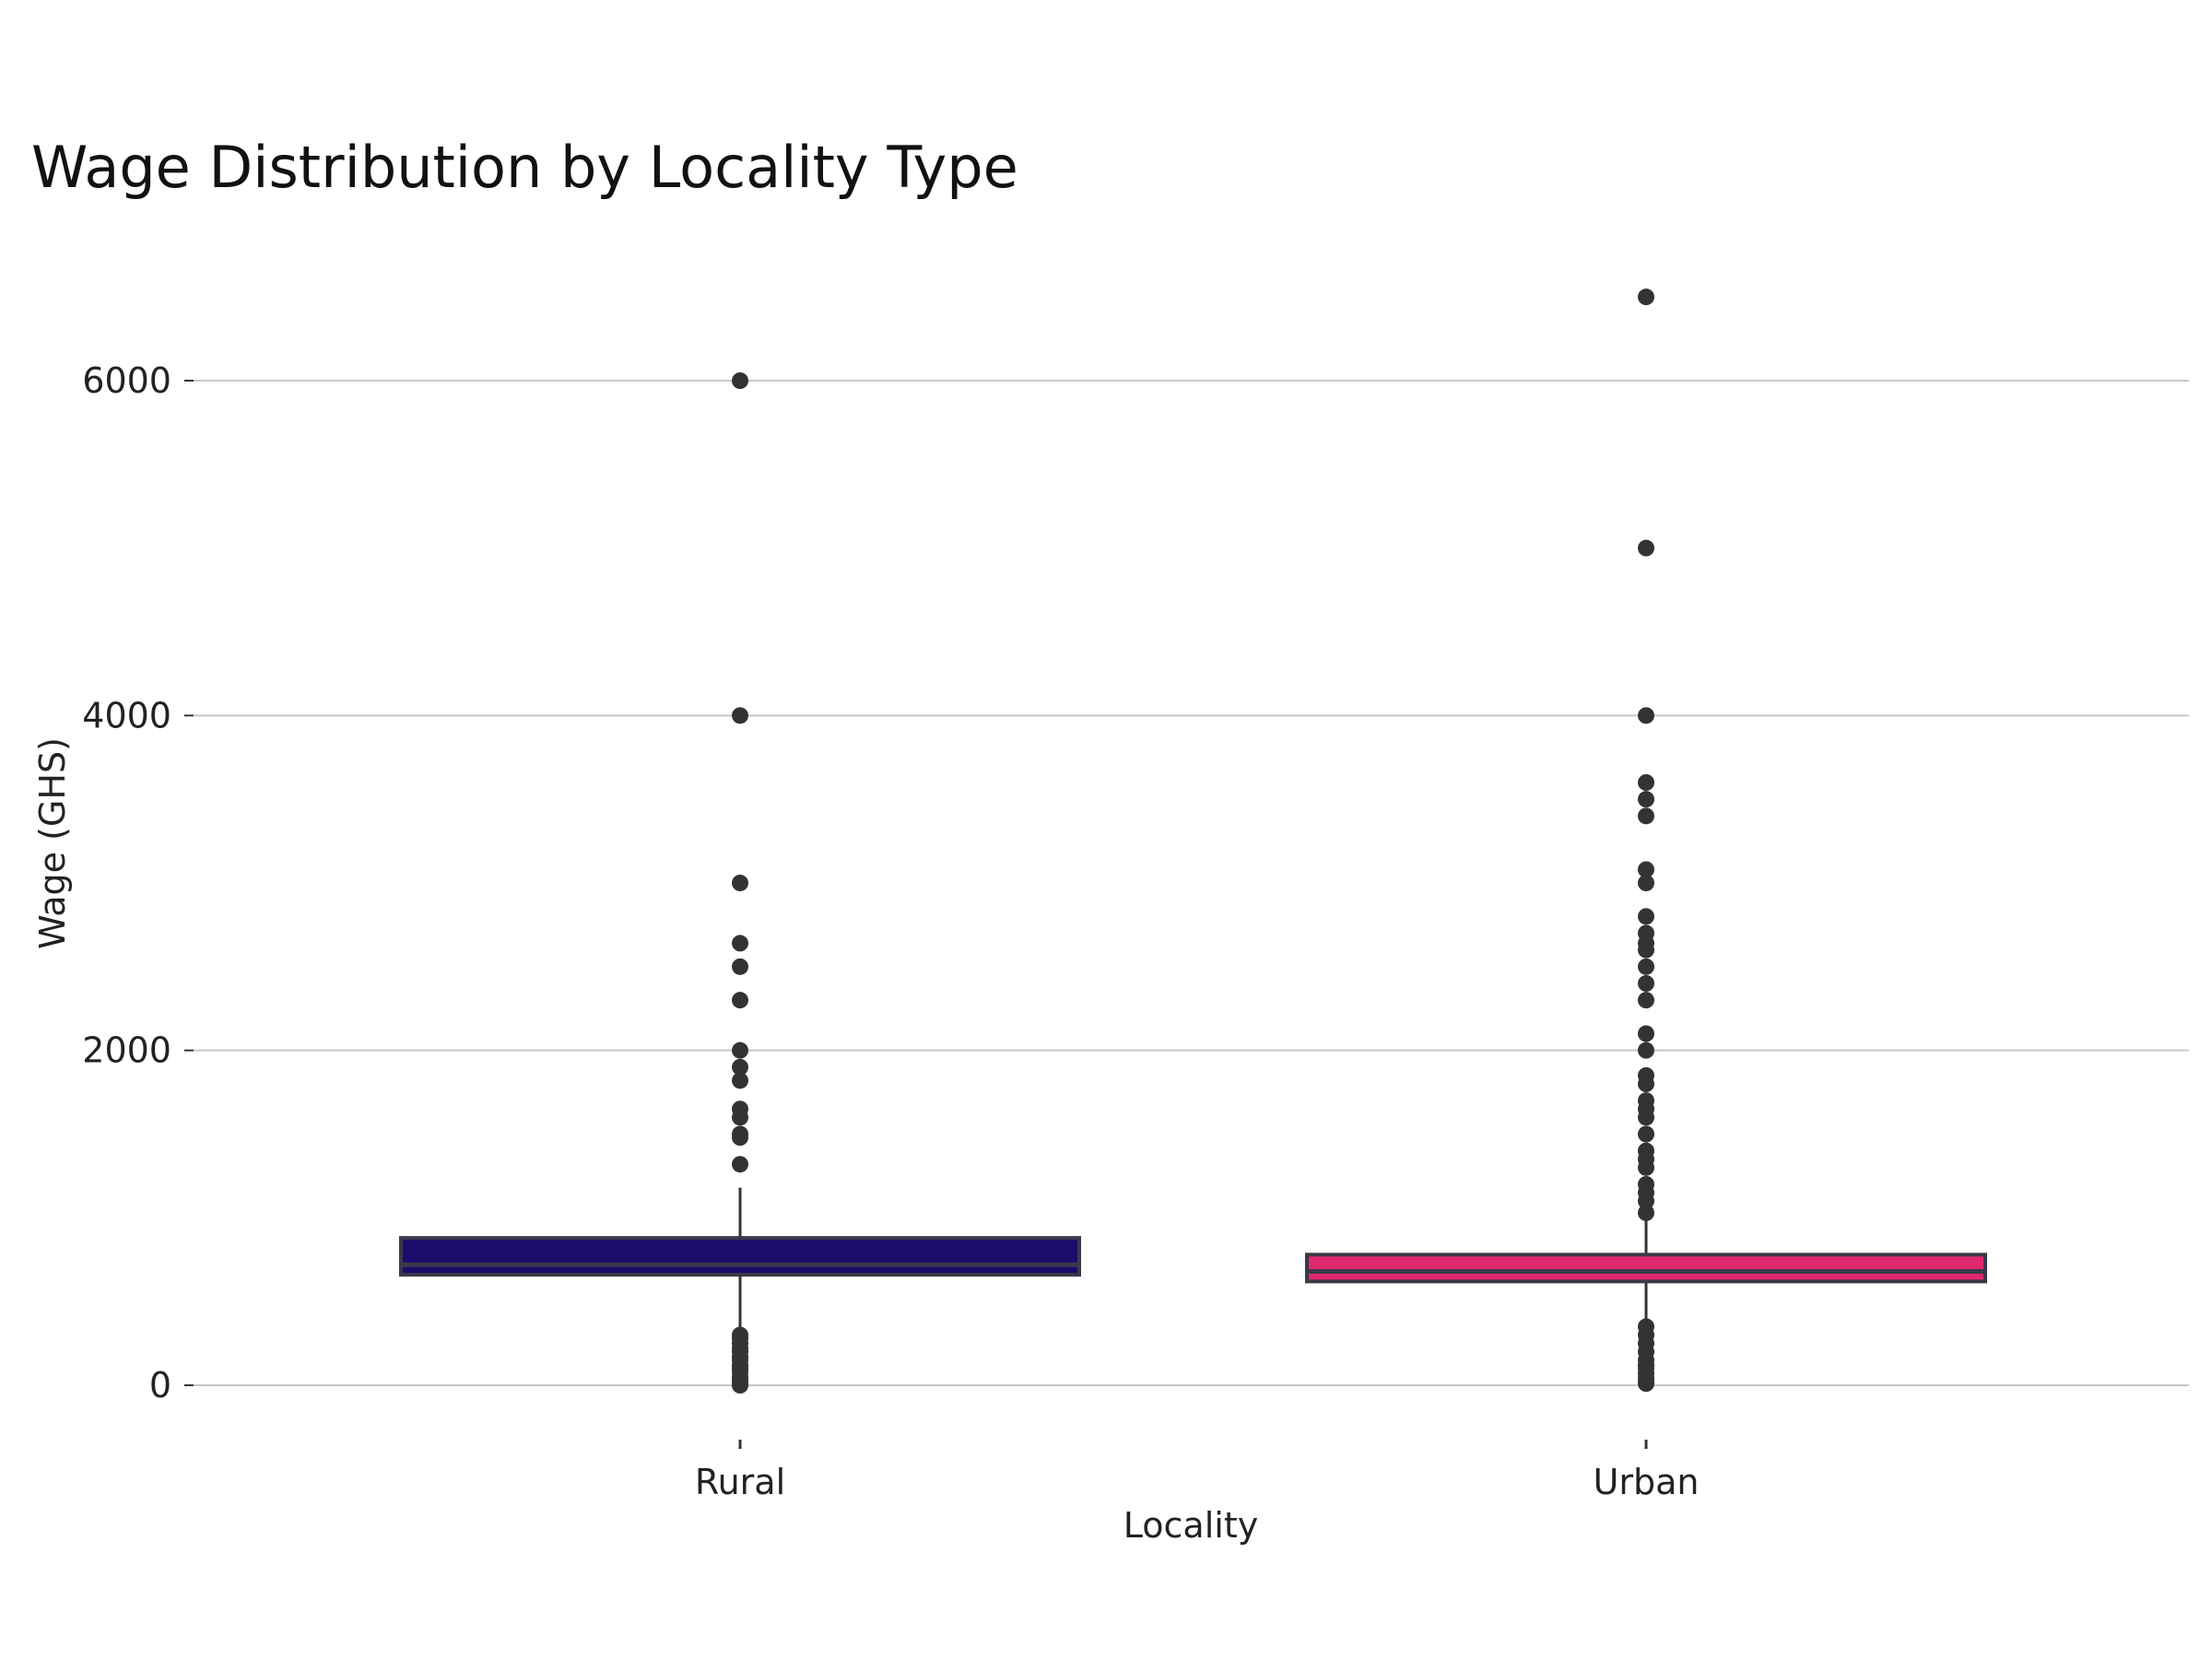  What do you see at coordinates (126, 715) in the screenshot?
I see `y-tick-label: 4000` at bounding box center [126, 715].